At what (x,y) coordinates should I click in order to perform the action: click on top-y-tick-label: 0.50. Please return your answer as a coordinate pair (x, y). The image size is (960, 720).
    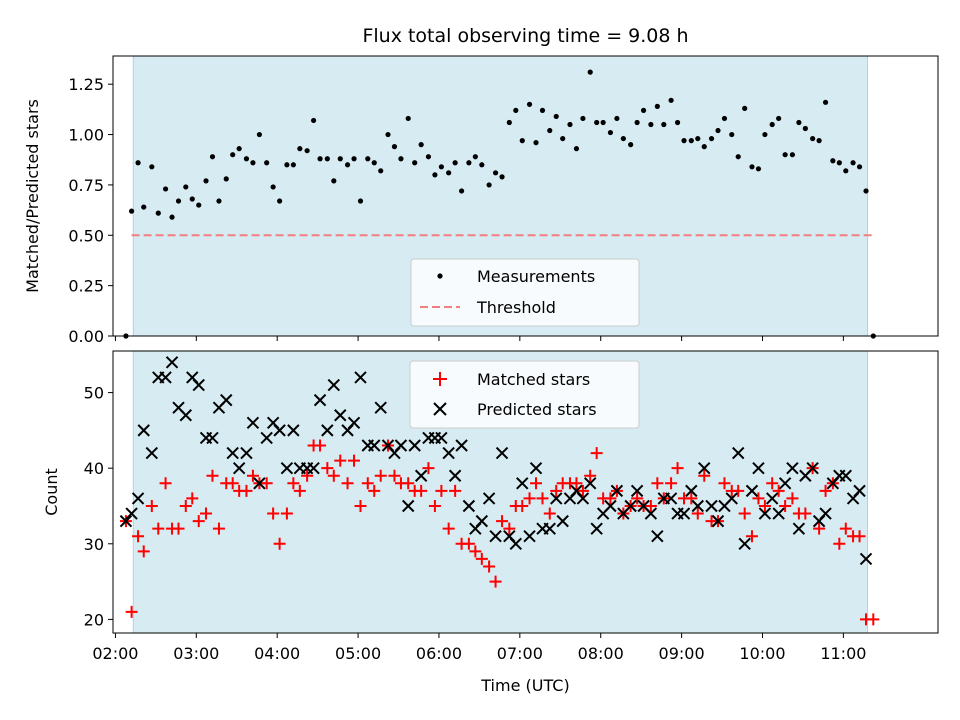
    Looking at the image, I should click on (86, 235).